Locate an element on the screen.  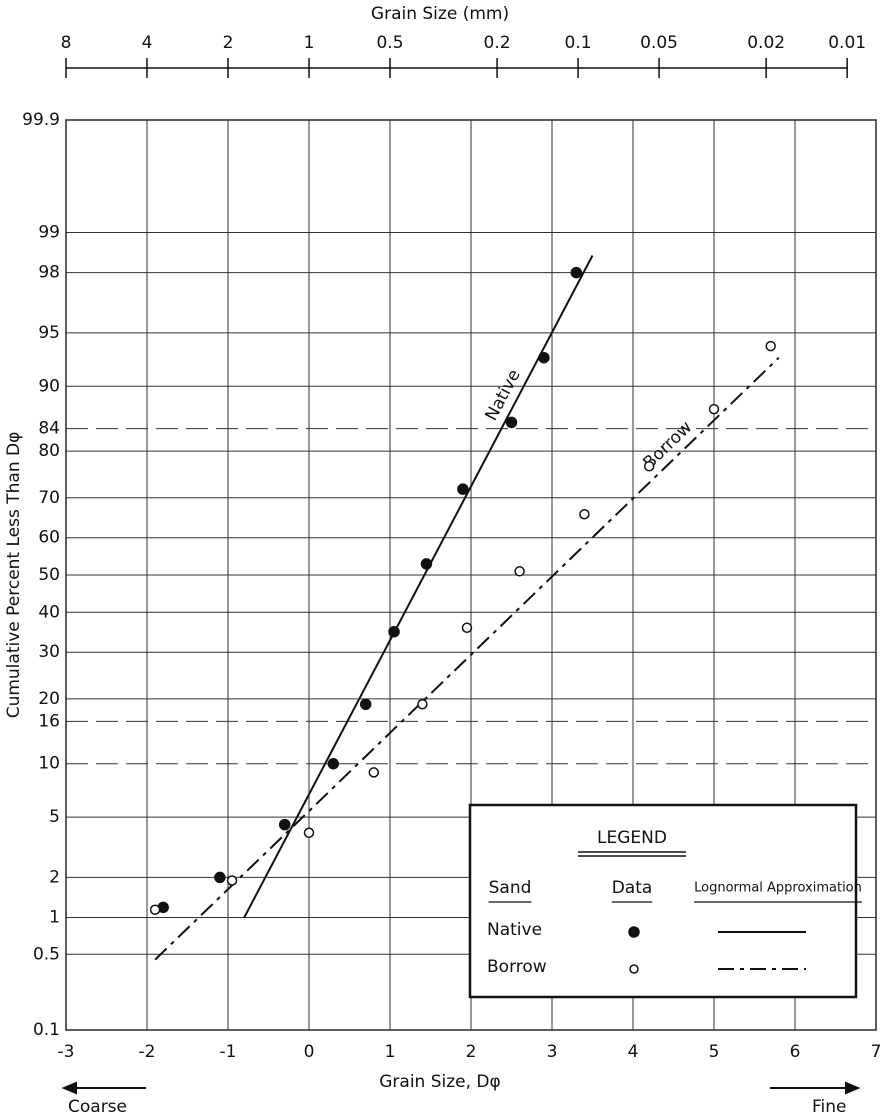
top-tick-label: 0.1 is located at coordinates (578, 43).